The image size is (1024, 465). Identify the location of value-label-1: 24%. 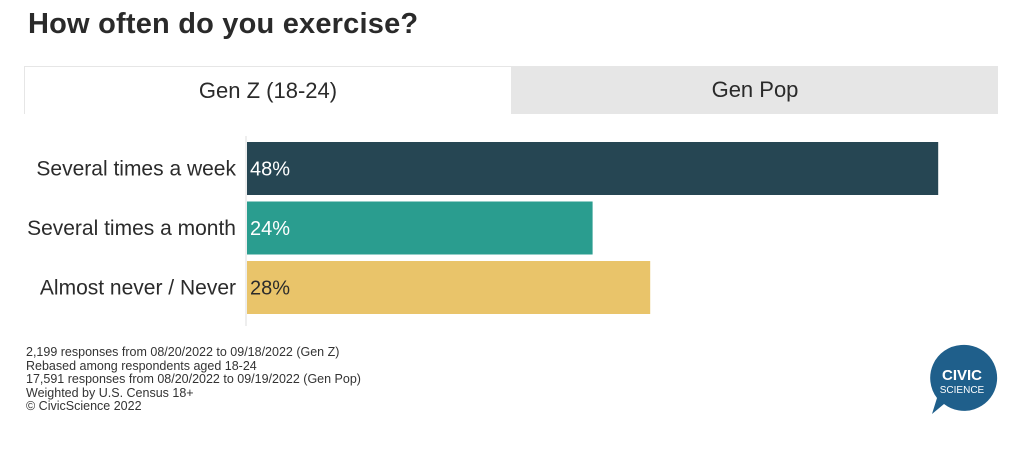
(270, 229).